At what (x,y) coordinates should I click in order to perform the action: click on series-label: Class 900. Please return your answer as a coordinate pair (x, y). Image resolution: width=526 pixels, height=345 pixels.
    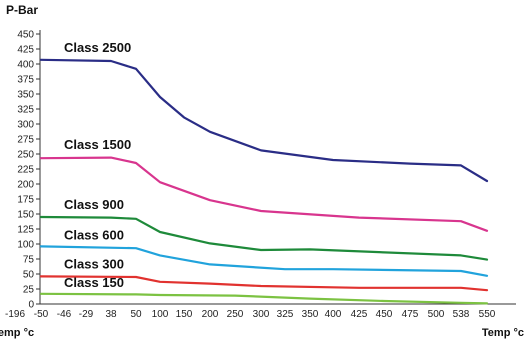
    Looking at the image, I should click on (94, 204).